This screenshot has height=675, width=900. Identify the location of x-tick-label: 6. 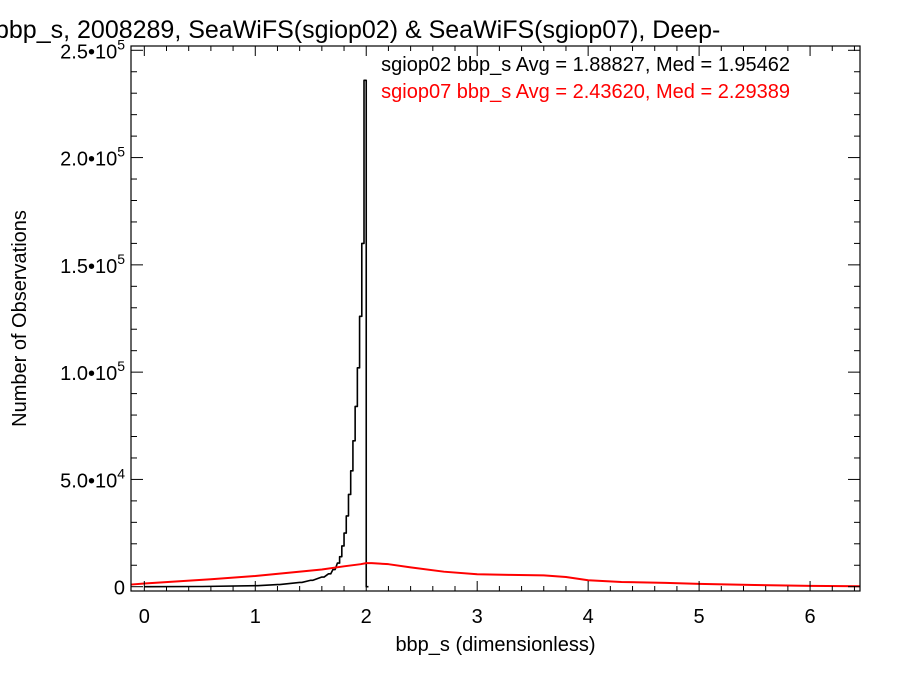
(810, 617).